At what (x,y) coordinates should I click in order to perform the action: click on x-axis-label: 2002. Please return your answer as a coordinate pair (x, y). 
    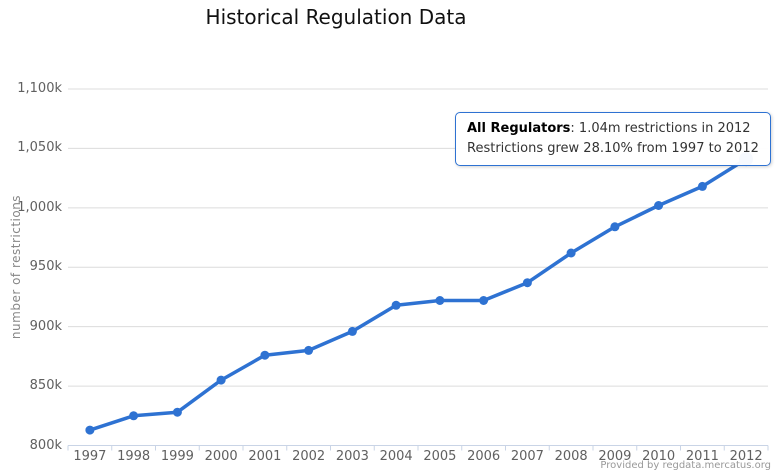
    Looking at the image, I should click on (309, 456).